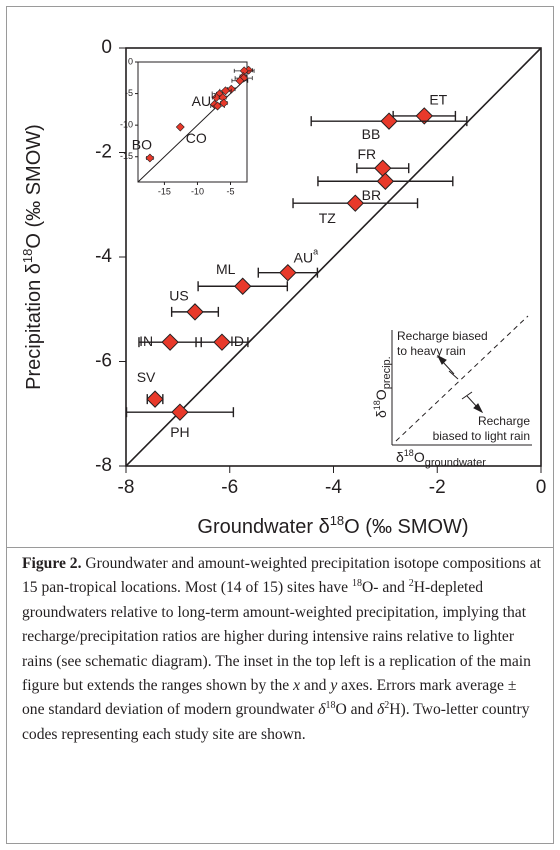 This screenshot has width=560, height=850. Describe the element at coordinates (52, 563) in the screenshot. I see `caption-label: Figure 2.` at that location.